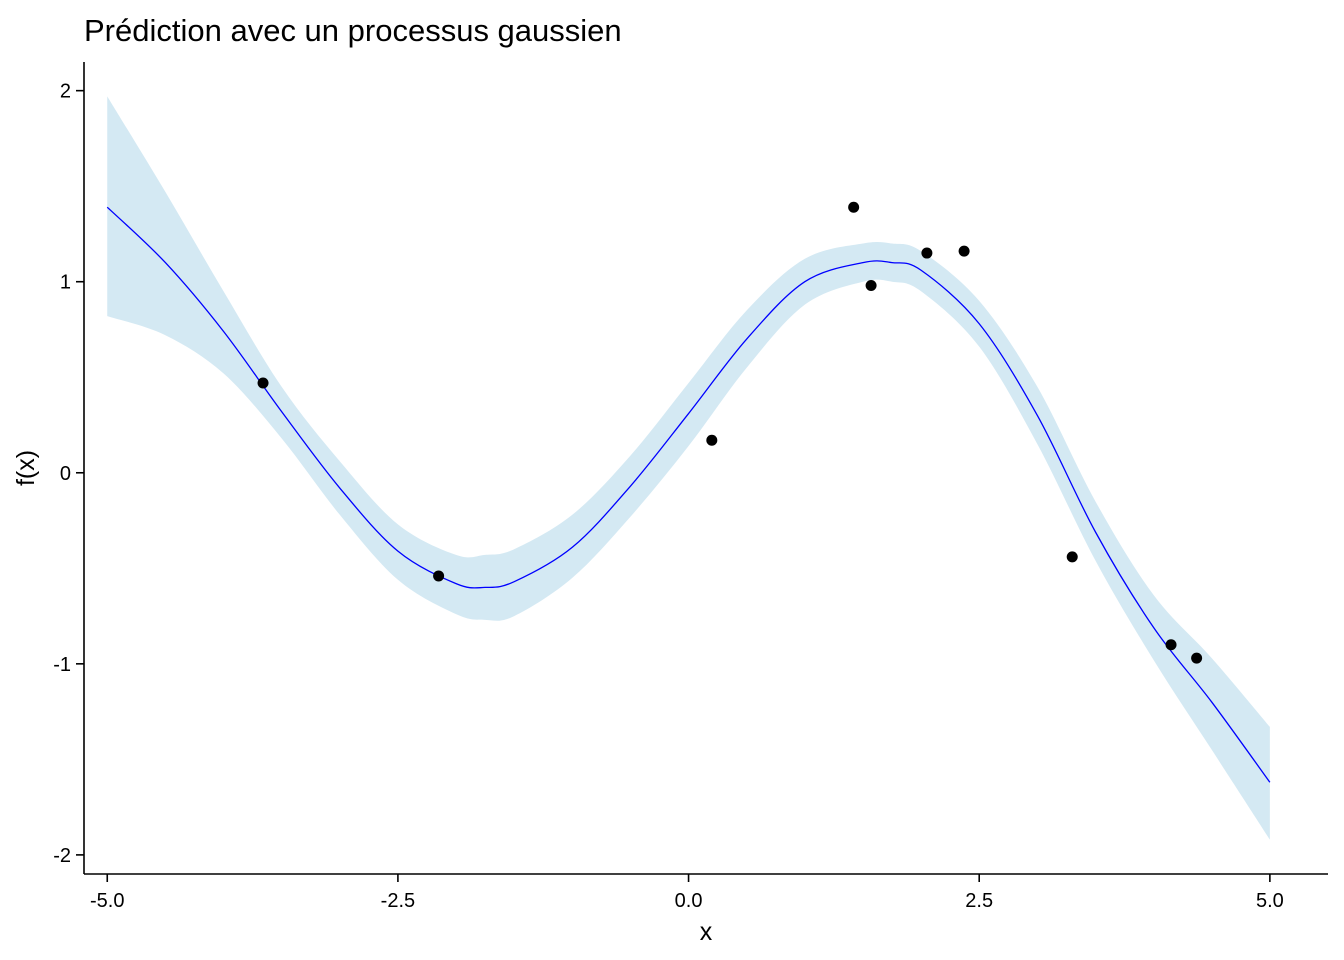  I want to click on x-tick-label: -5.0, so click(107, 901).